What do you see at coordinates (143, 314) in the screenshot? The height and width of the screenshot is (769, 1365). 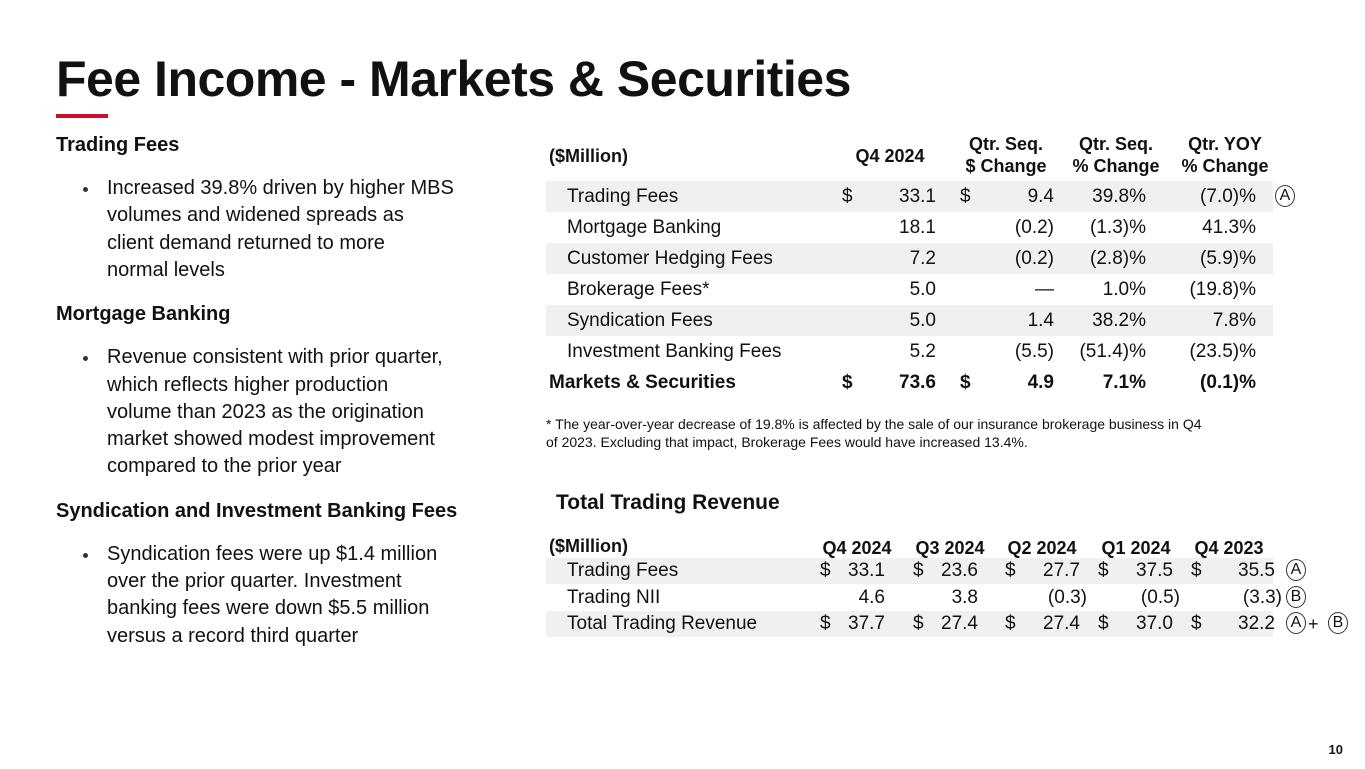 I see `section-heading: Mortgage Banking` at bounding box center [143, 314].